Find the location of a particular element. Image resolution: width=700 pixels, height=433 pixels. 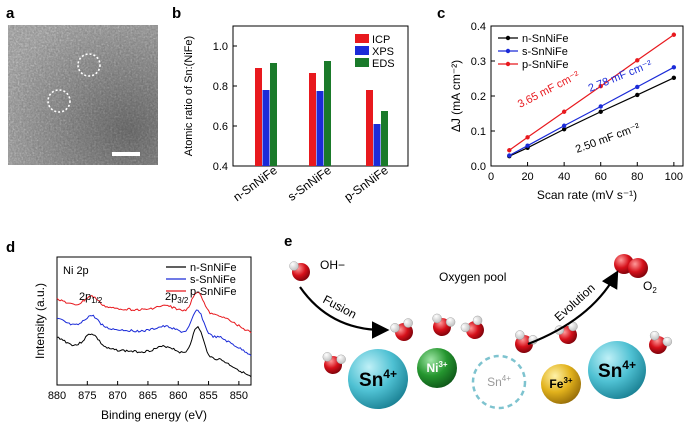

x-tick-label: 860 is located at coordinates (178, 396).